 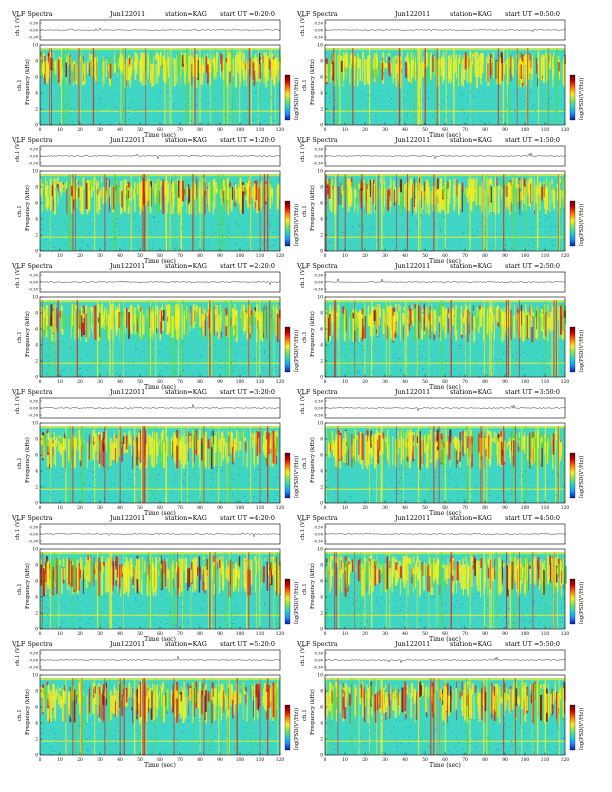 What do you see at coordinates (160, 535) in the screenshot?
I see `waveform-trace` at bounding box center [160, 535].